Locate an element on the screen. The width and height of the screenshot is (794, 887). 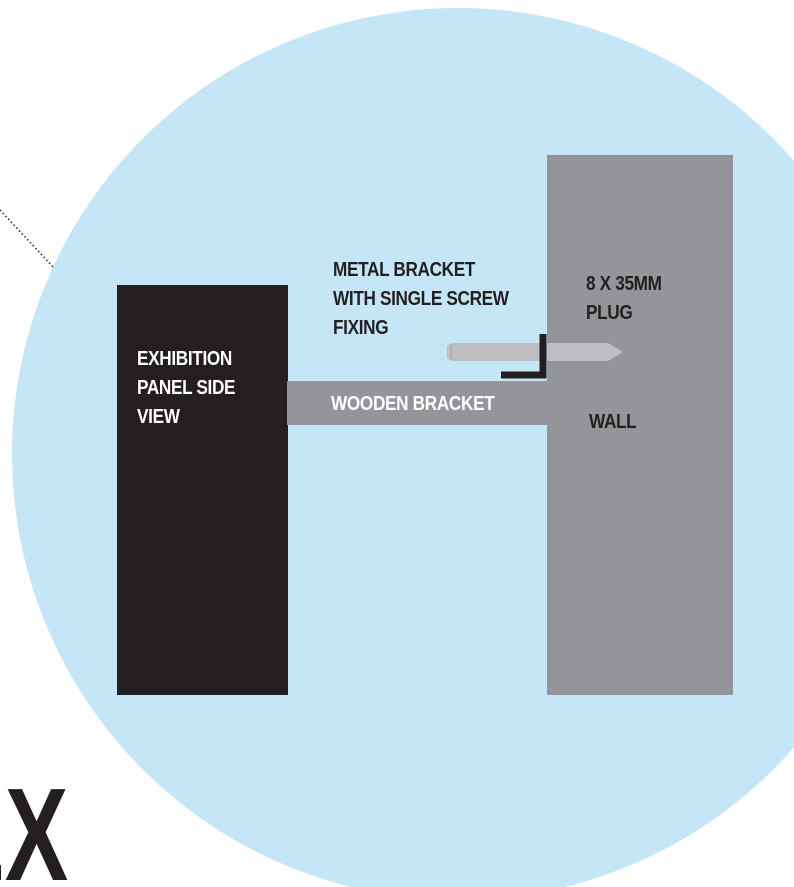
screw-plug is located at coordinates (535, 352).